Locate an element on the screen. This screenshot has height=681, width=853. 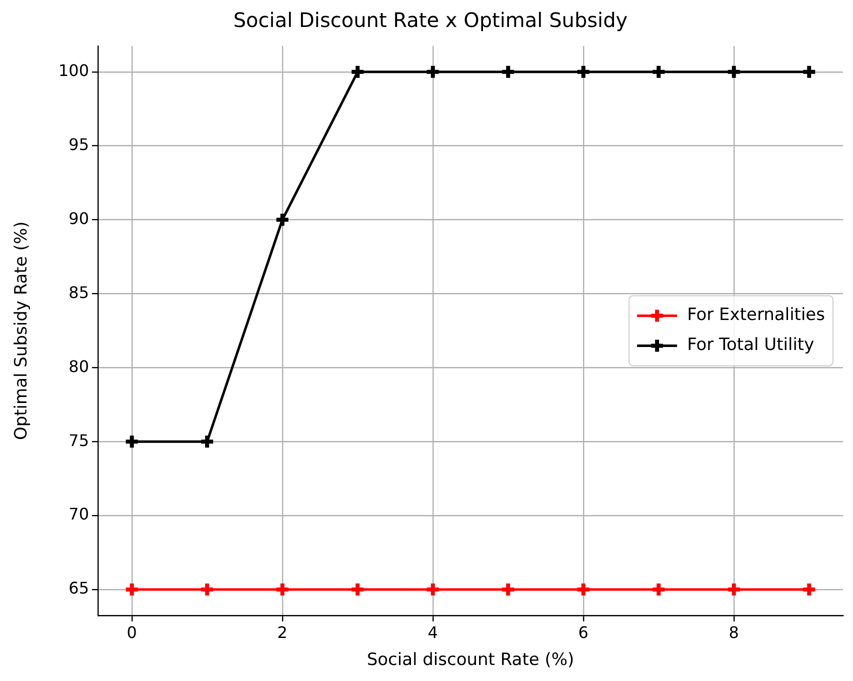
legend-label: For Externalities is located at coordinates (756, 315).